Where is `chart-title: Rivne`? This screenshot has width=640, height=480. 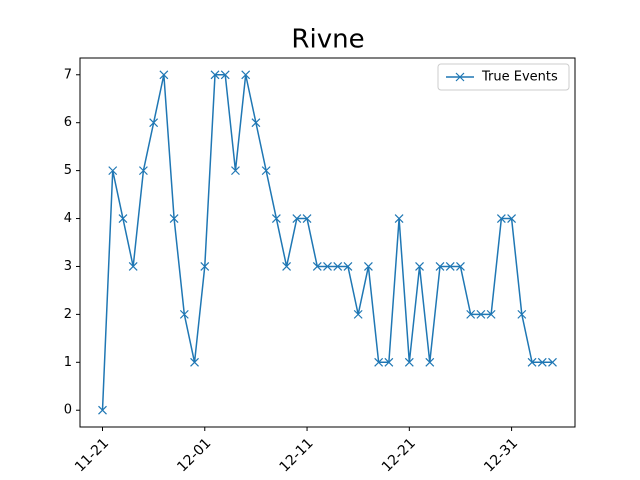 chart-title: Rivne is located at coordinates (327, 40).